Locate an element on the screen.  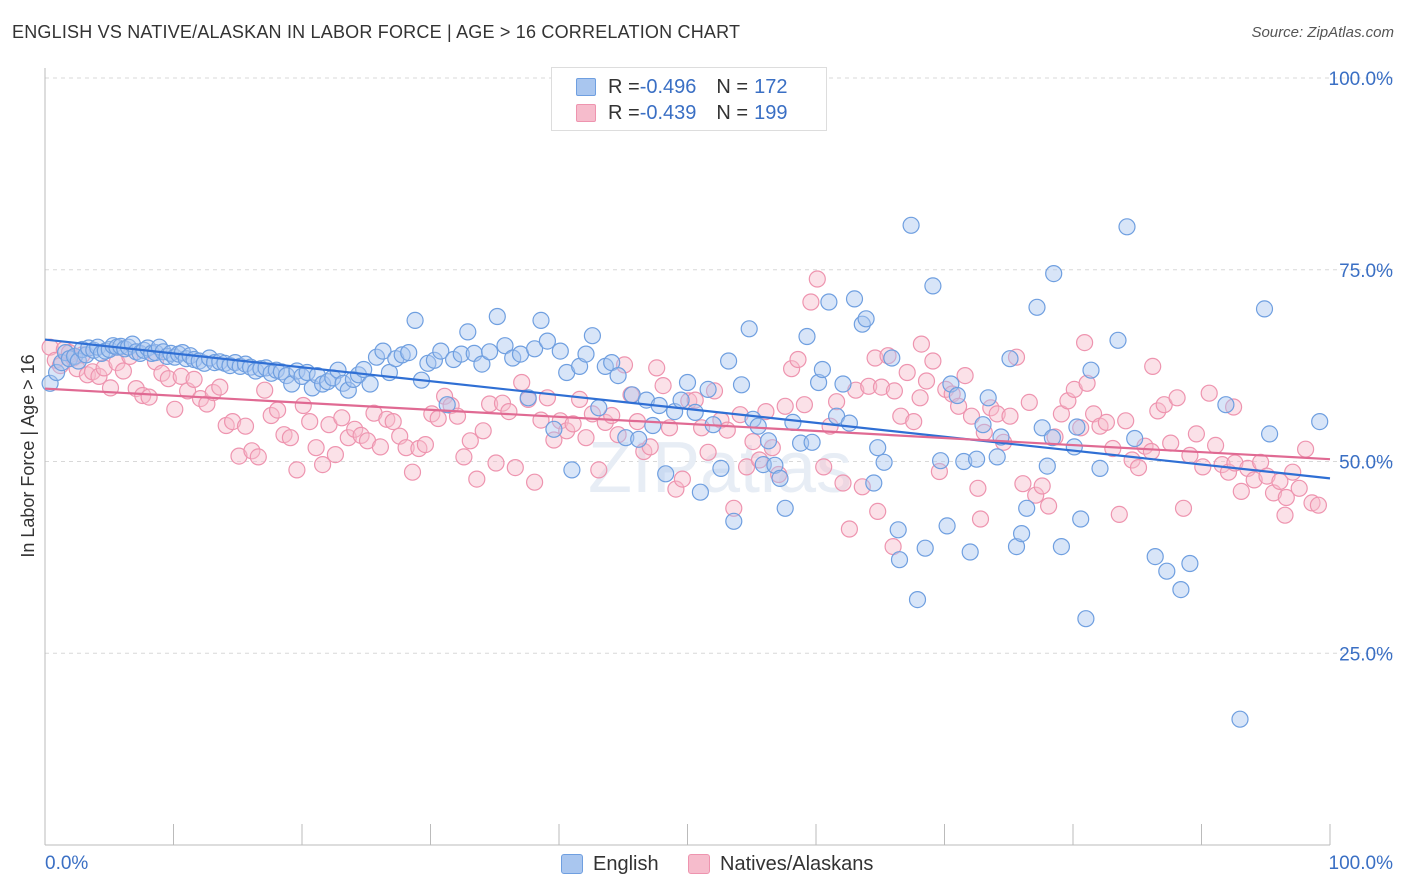
legend-box: R = -0.496 N = 172 R = -0.439 N = 199 is located at coordinates (689, 99).